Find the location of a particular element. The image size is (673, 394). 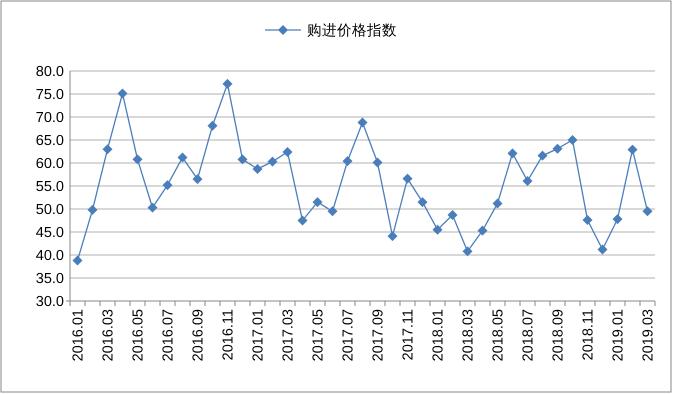

y-tick-label: 35.0 is located at coordinates (50, 279).